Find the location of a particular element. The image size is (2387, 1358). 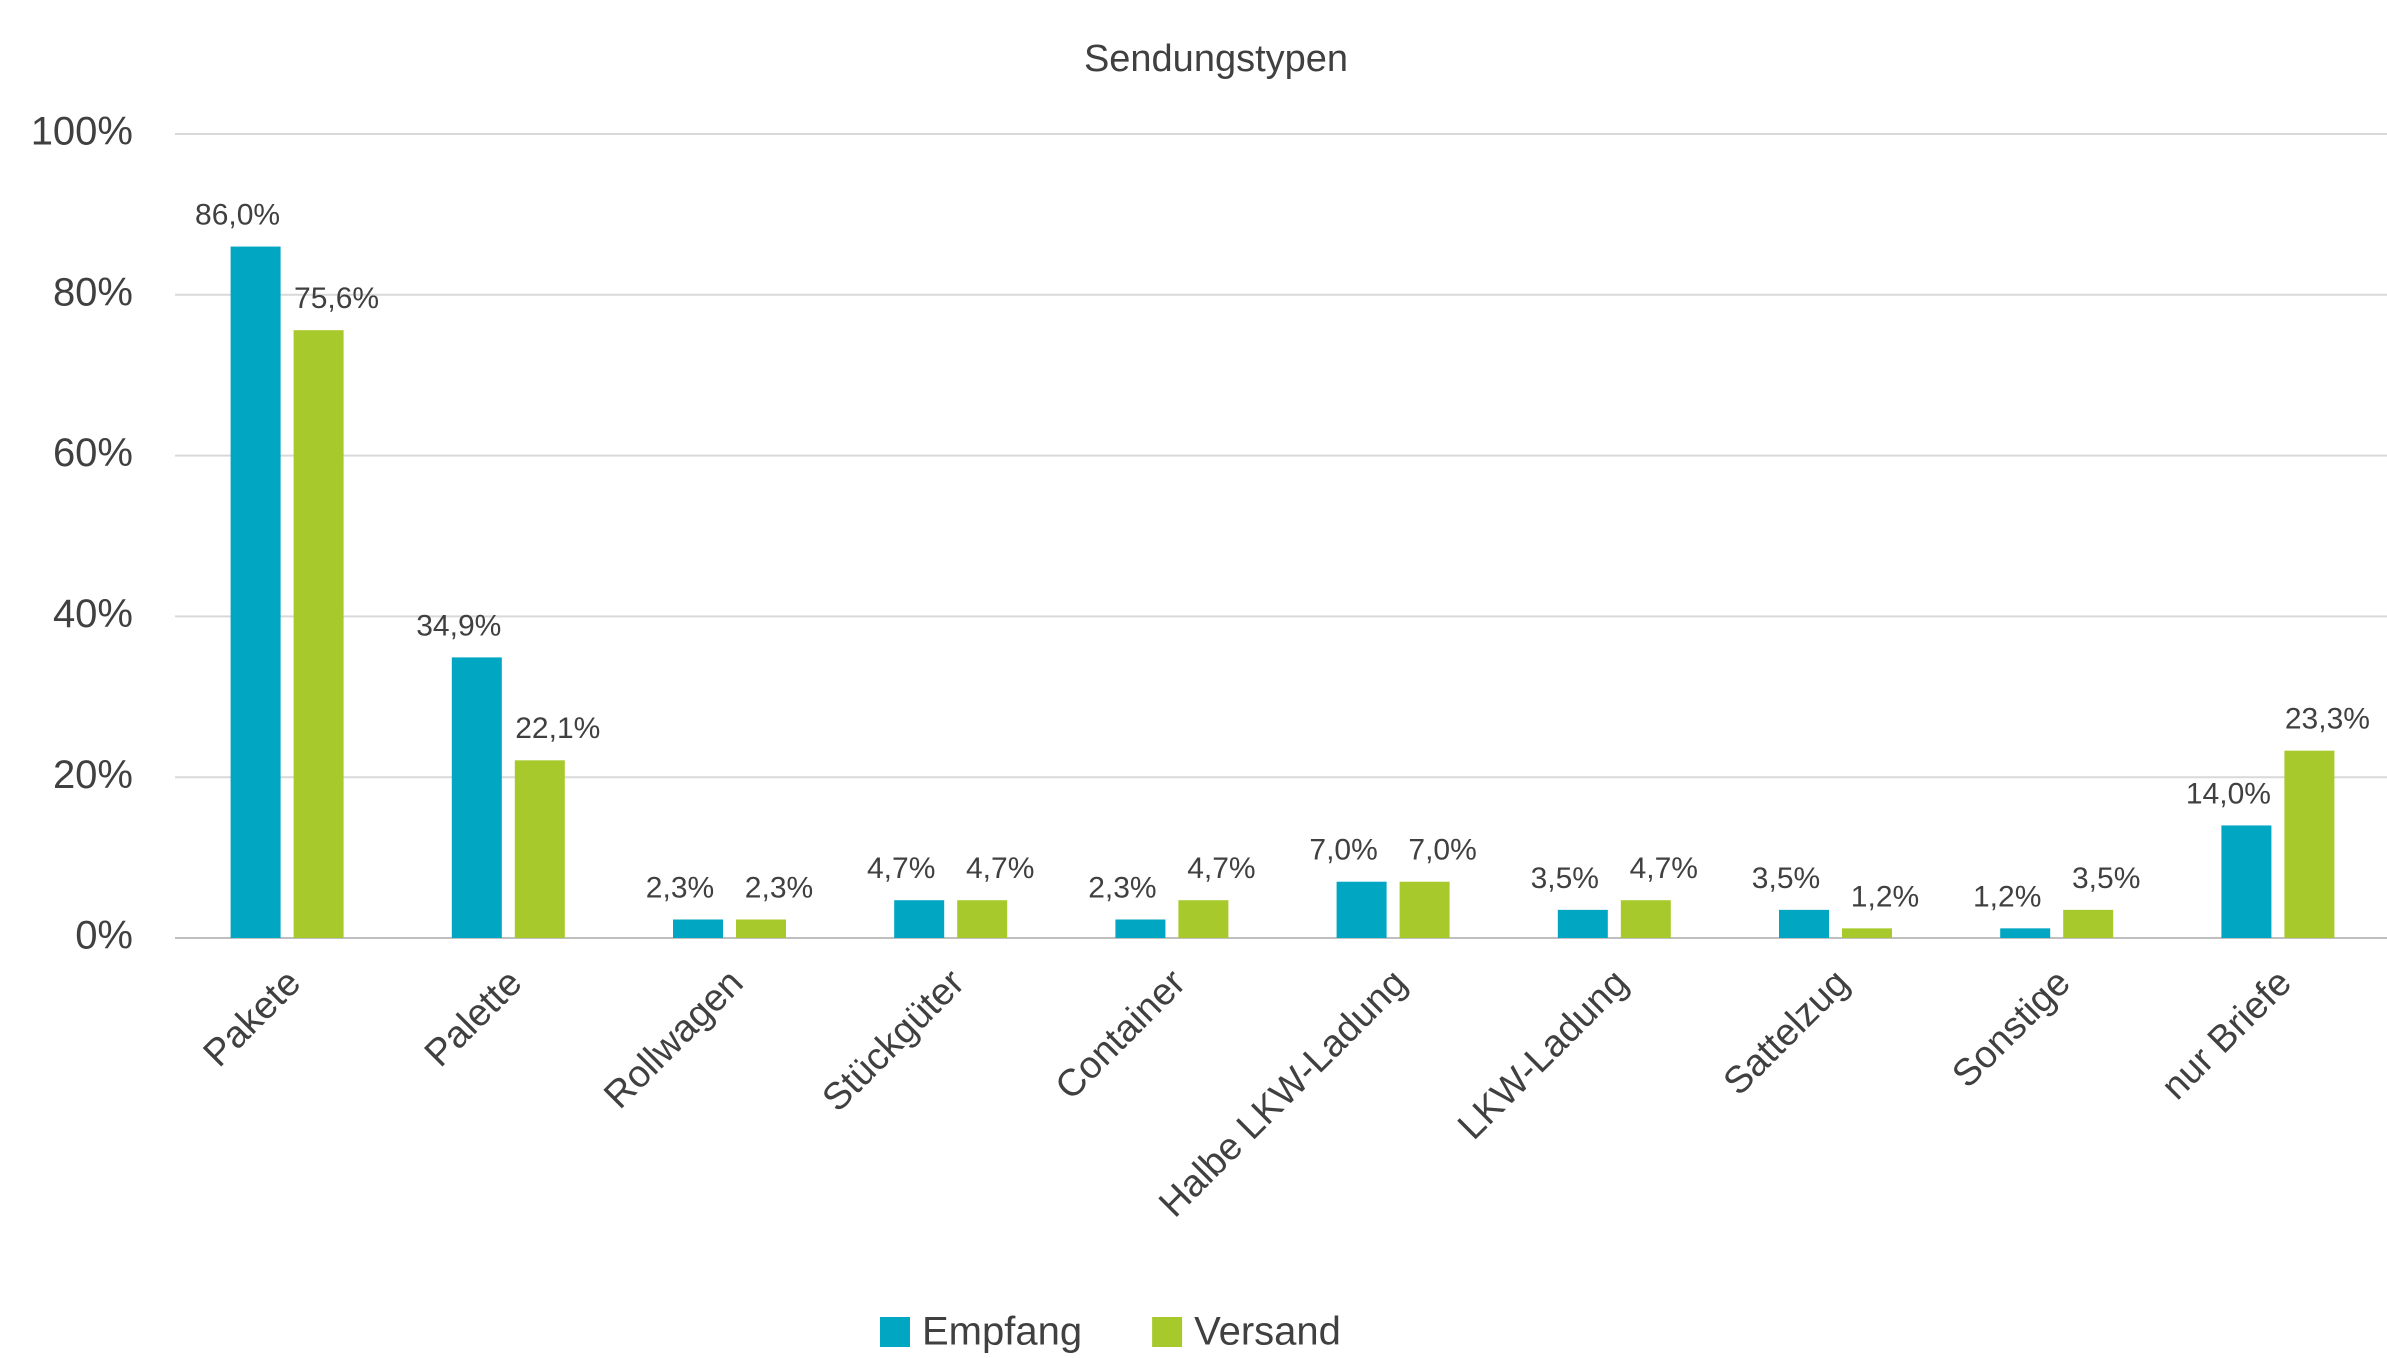

legend-label: Empfang is located at coordinates (1002, 1332).